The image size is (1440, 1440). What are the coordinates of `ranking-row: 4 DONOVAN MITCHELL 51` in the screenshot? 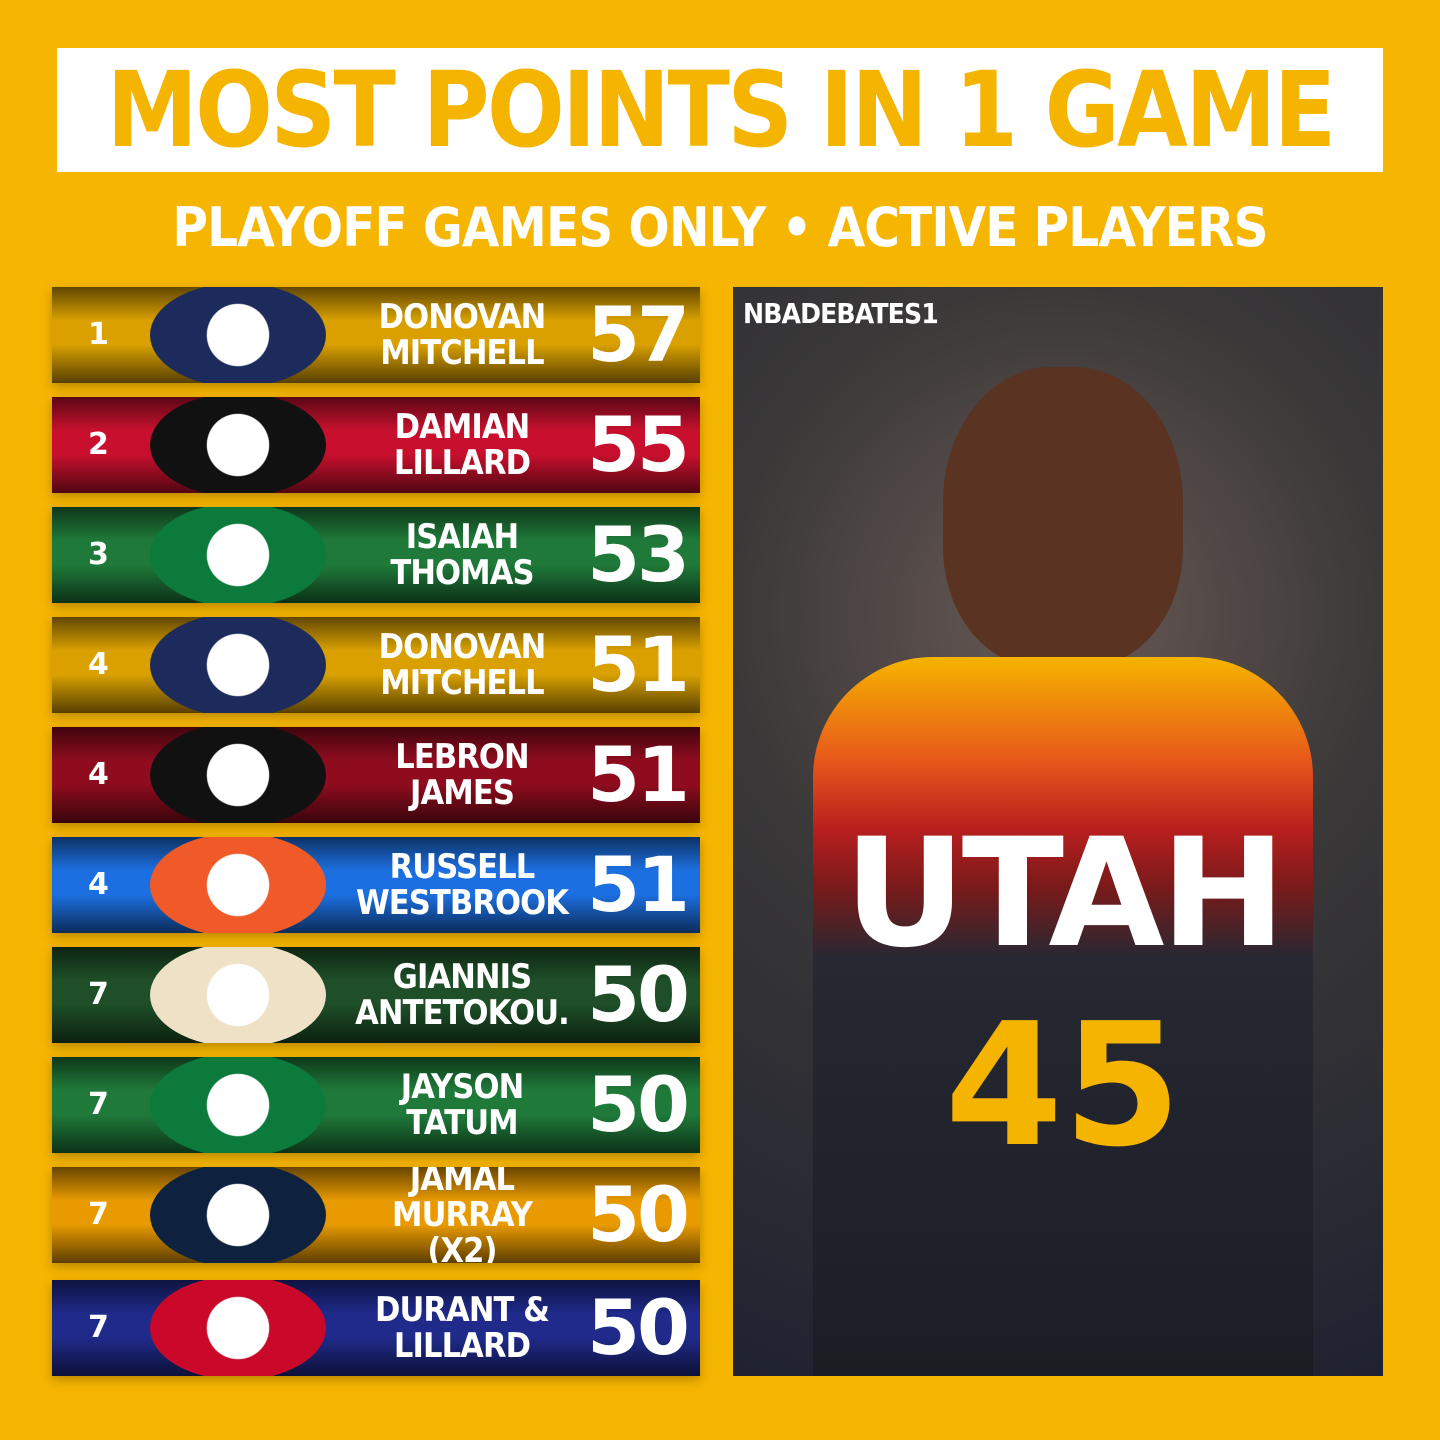 It's located at (376, 665).